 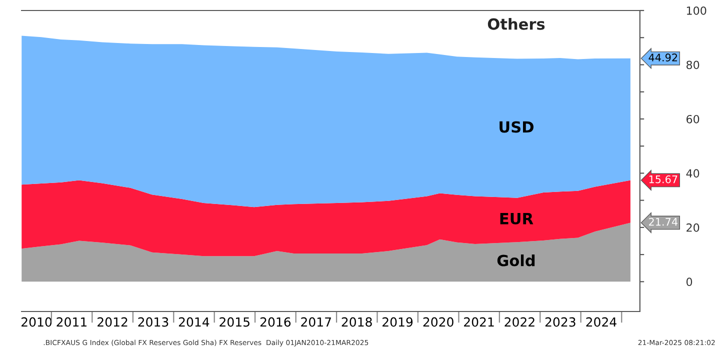 I want to click on series-label: Gold, so click(x=516, y=260).